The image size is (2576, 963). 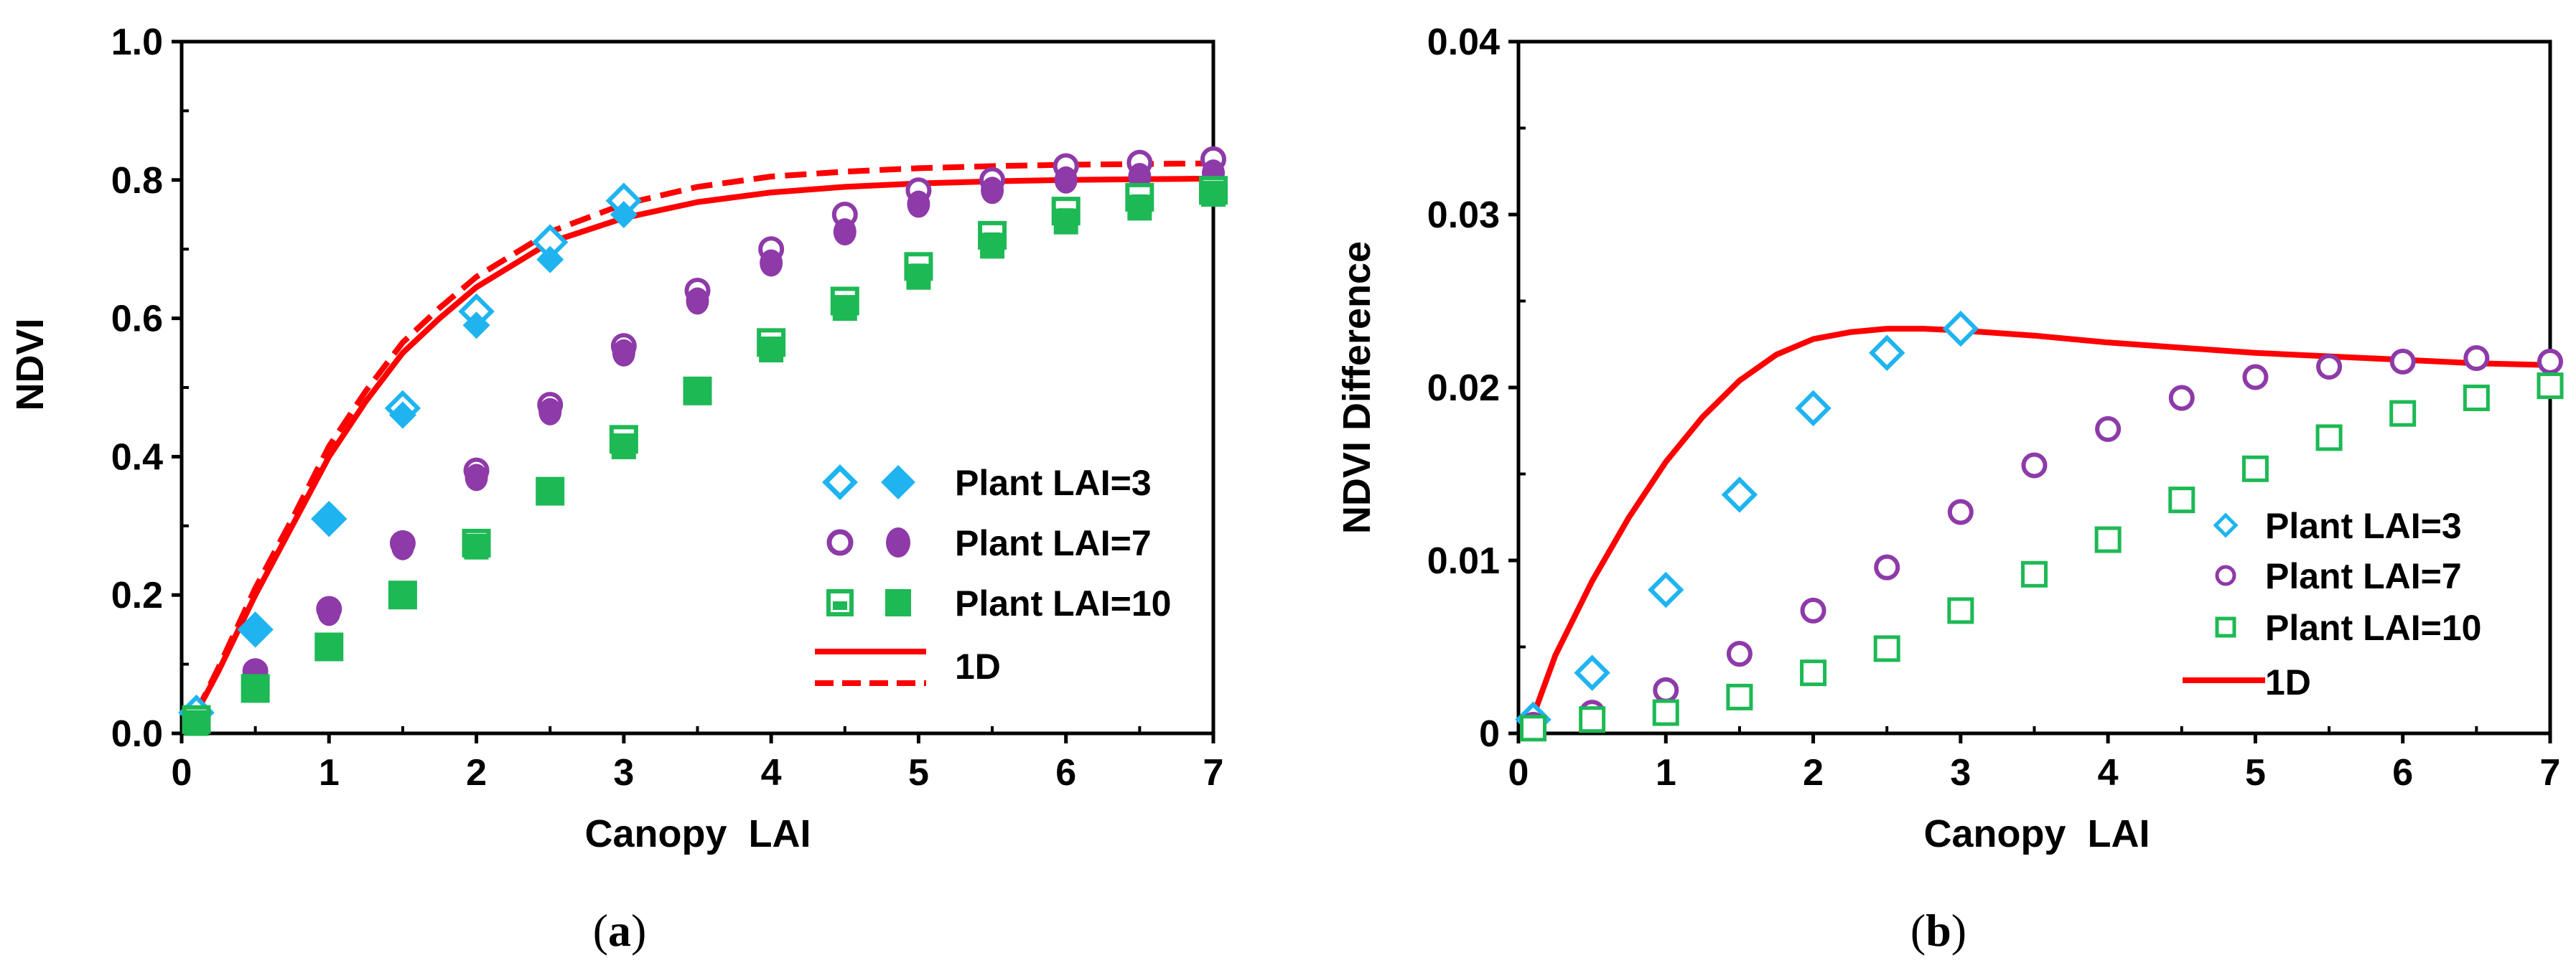 What do you see at coordinates (638, 930) in the screenshot?
I see `panel-a-caption-close: )` at bounding box center [638, 930].